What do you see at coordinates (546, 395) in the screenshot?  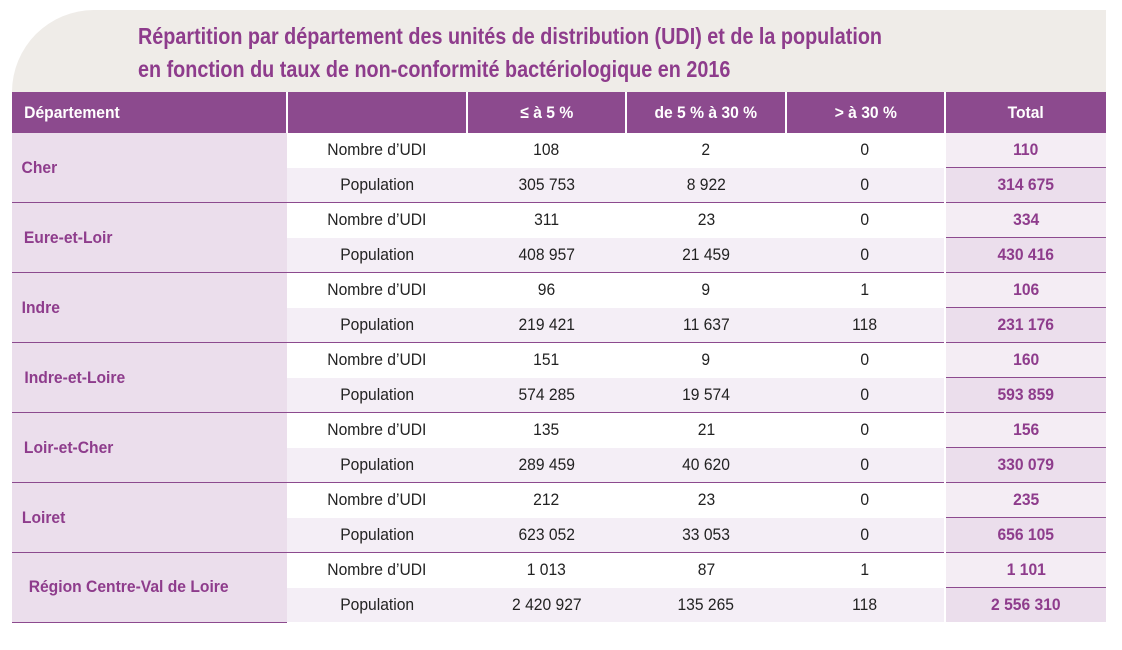 I see `value-le-5: 574 285` at bounding box center [546, 395].